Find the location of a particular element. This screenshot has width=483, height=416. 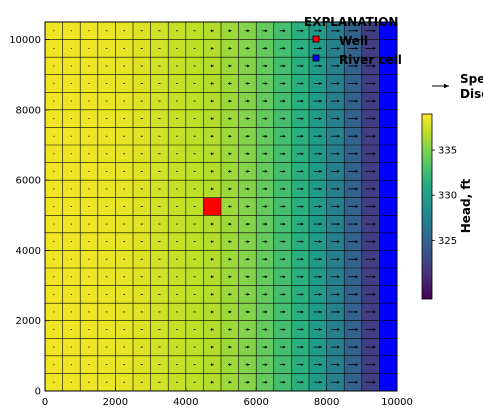

y-tick-label: 0 is located at coordinates (38, 392).